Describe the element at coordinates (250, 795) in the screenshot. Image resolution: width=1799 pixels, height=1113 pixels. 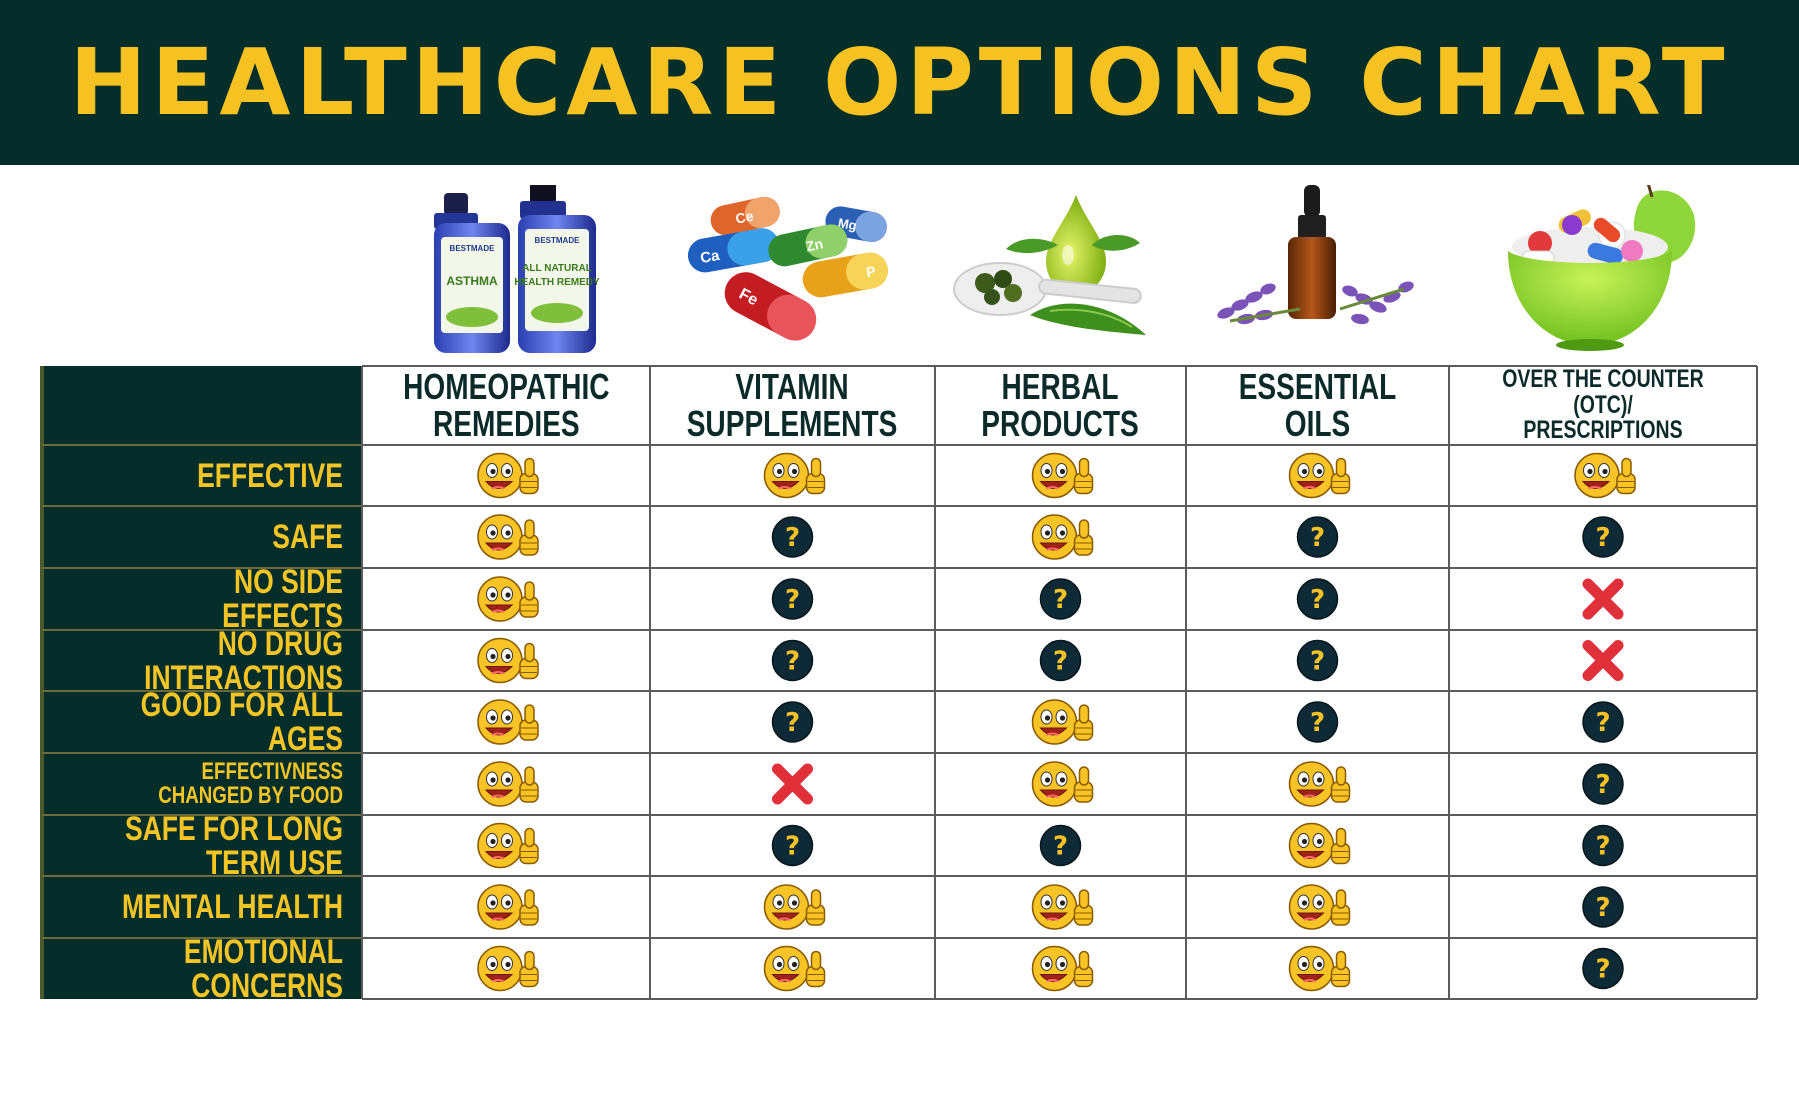
I see `row-label-line: CHANGED BY FOOD` at that location.